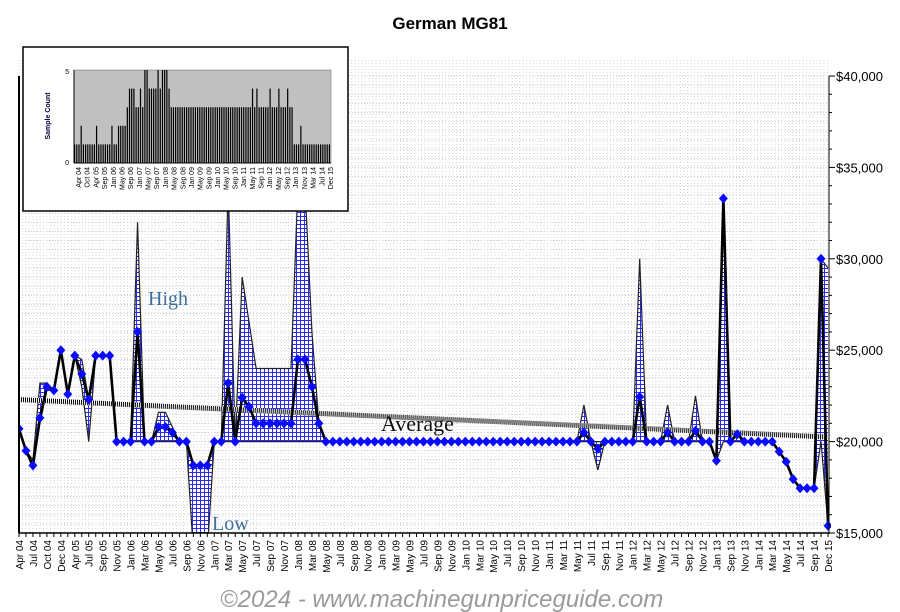  I want to click on x-tick-label: Sep 09, so click(438, 556).